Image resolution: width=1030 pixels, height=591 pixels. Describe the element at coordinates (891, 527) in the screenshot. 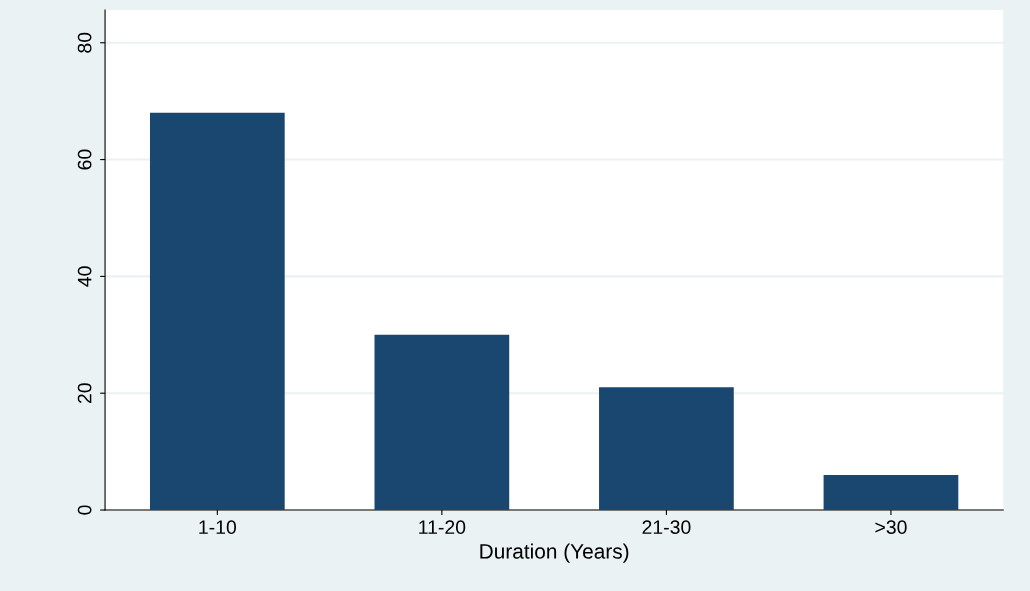

I see `x-tick-label: >30` at that location.